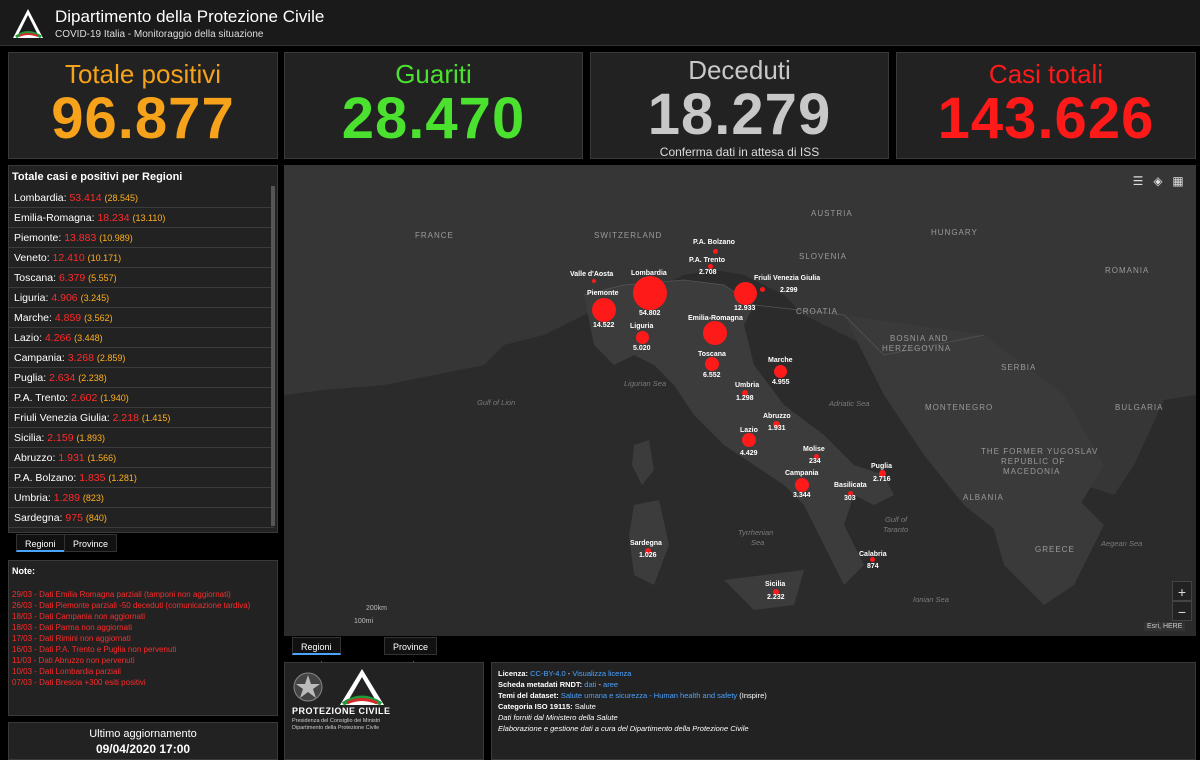 The width and height of the screenshot is (1200, 760). Describe the element at coordinates (141, 518) in the screenshot. I see `region-row: Sardegna: 975 (840)` at that location.